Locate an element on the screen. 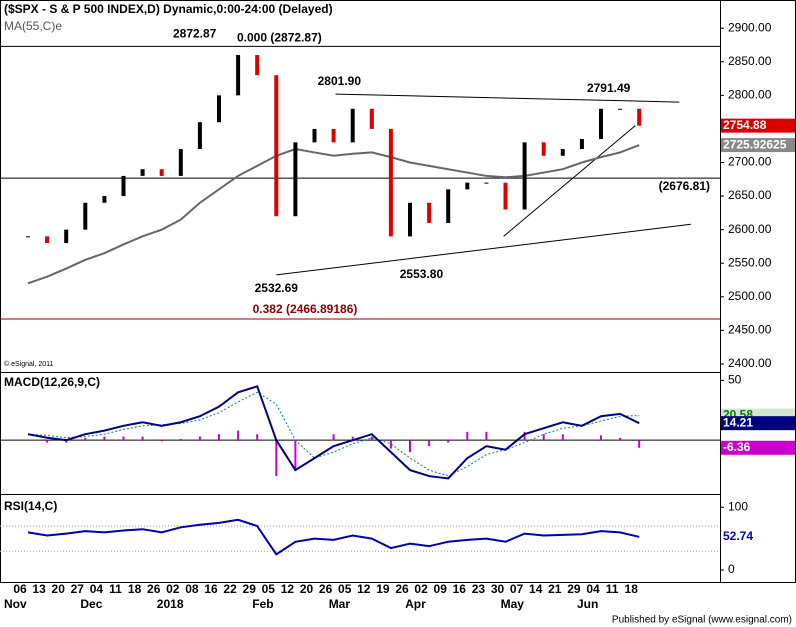 The width and height of the screenshot is (796, 627). level-label: (2676.81) is located at coordinates (684, 186).